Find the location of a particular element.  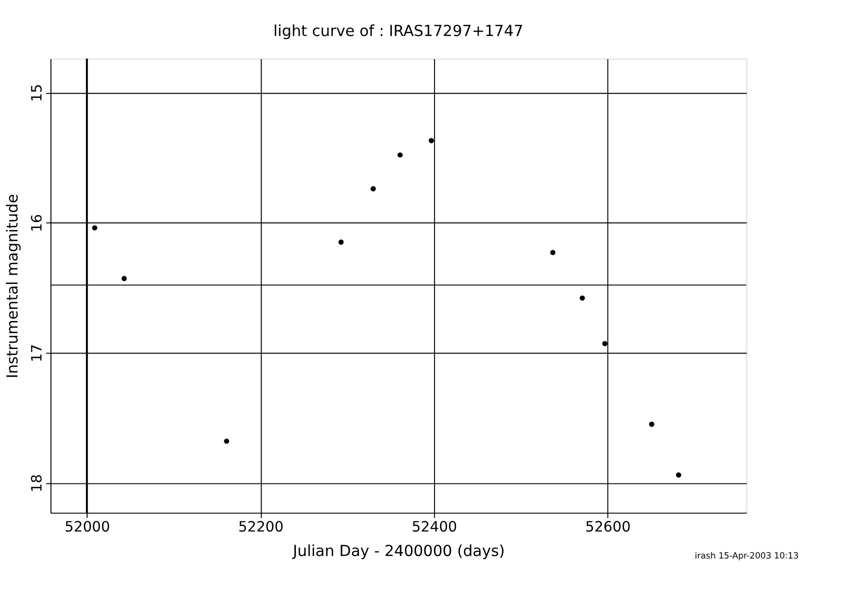

x-tick-label: 52200 is located at coordinates (261, 527).